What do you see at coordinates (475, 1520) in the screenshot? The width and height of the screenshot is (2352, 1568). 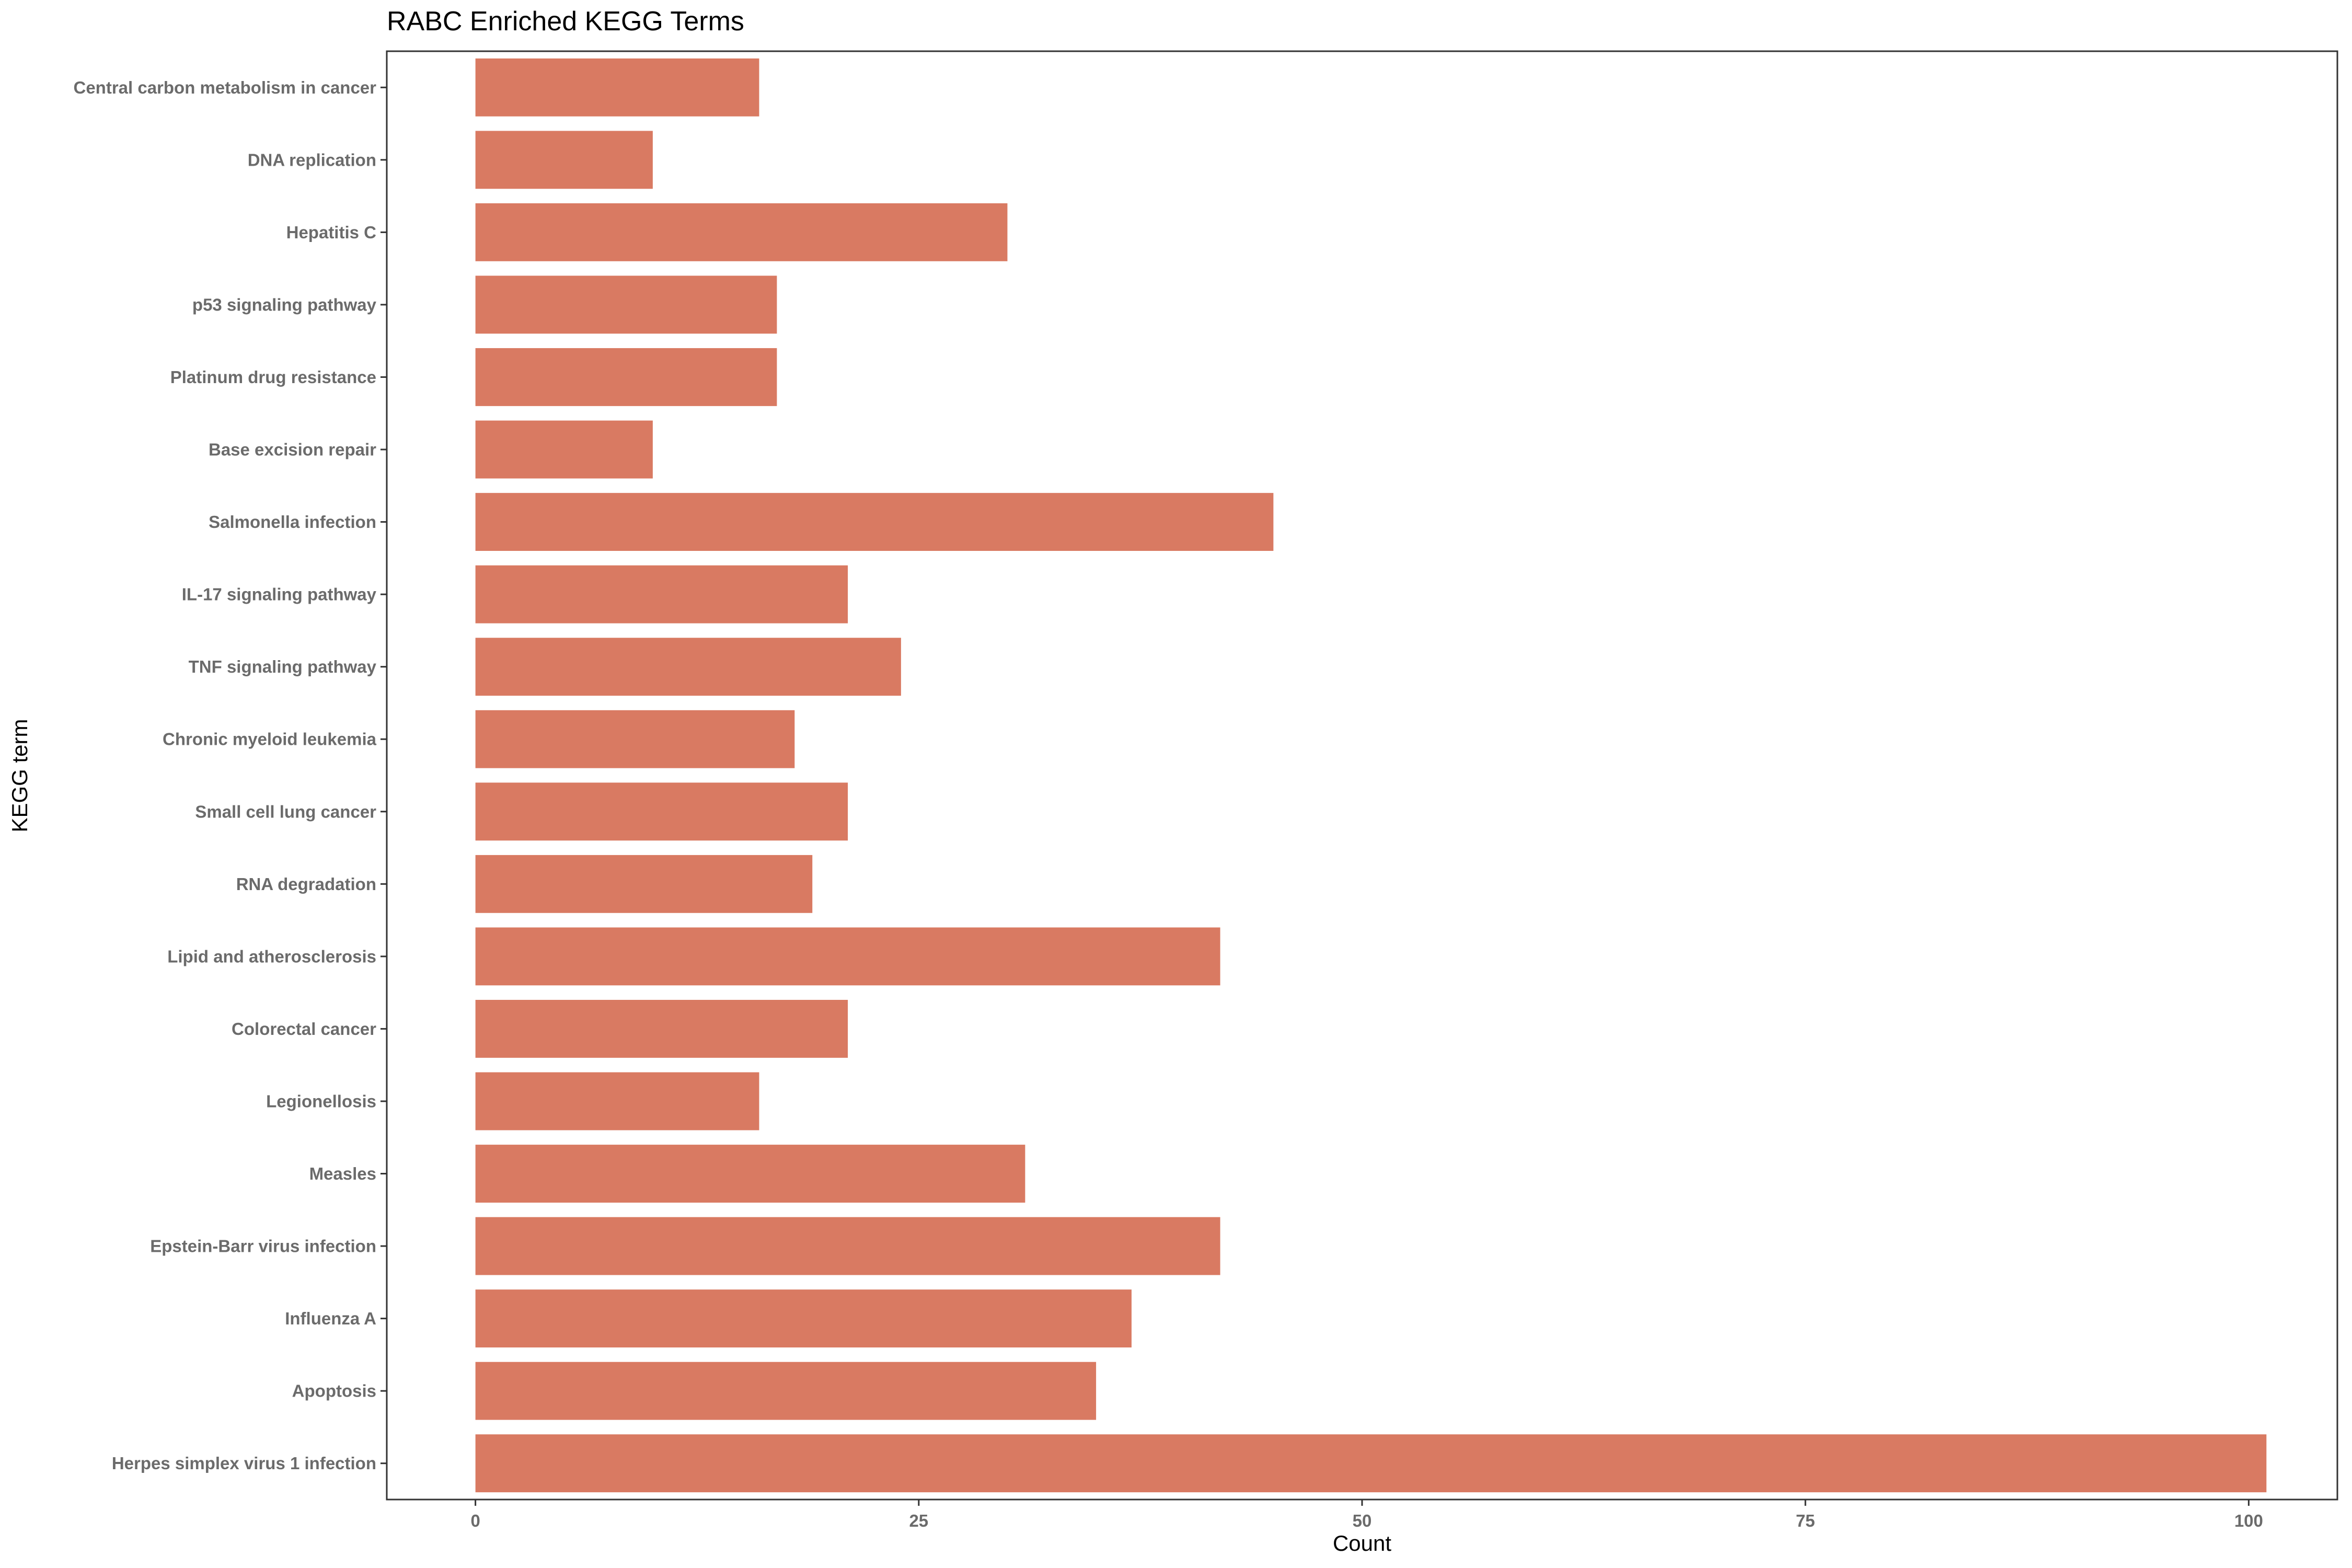 I see `x-tick-label: 0` at bounding box center [475, 1520].